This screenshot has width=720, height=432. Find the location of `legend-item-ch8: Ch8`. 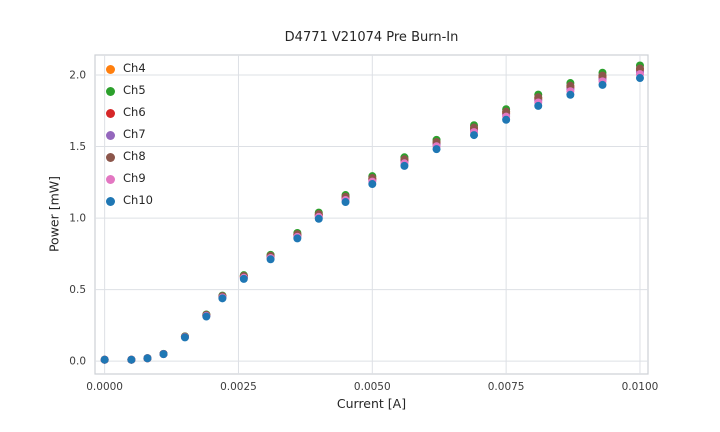

legend-item-ch8: Ch8 is located at coordinates (129, 157).